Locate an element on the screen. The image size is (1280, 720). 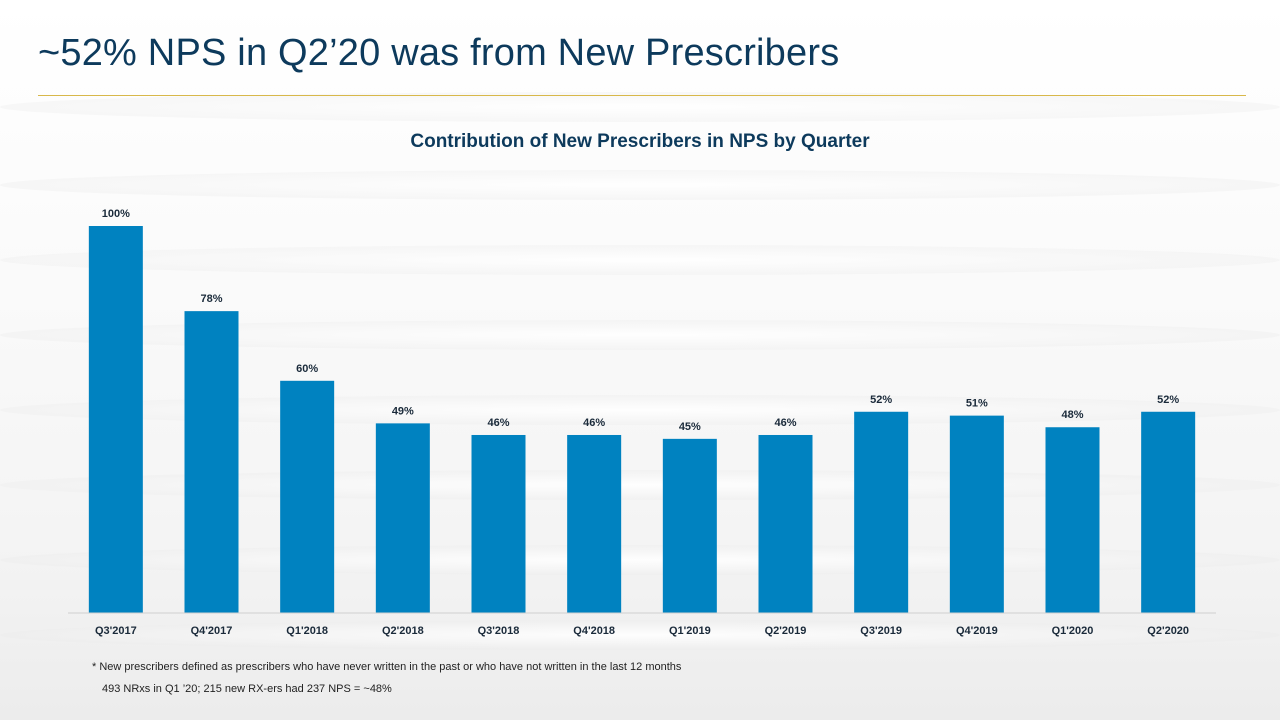
bar-Q2'2019 is located at coordinates (785, 523).